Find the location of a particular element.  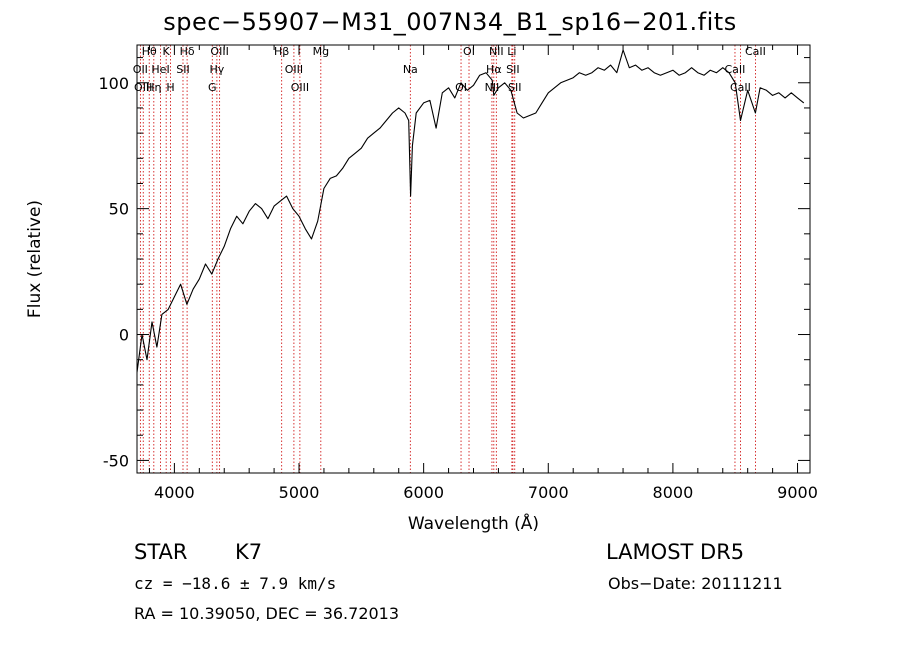

object-class: STAR is located at coordinates (161, 552).